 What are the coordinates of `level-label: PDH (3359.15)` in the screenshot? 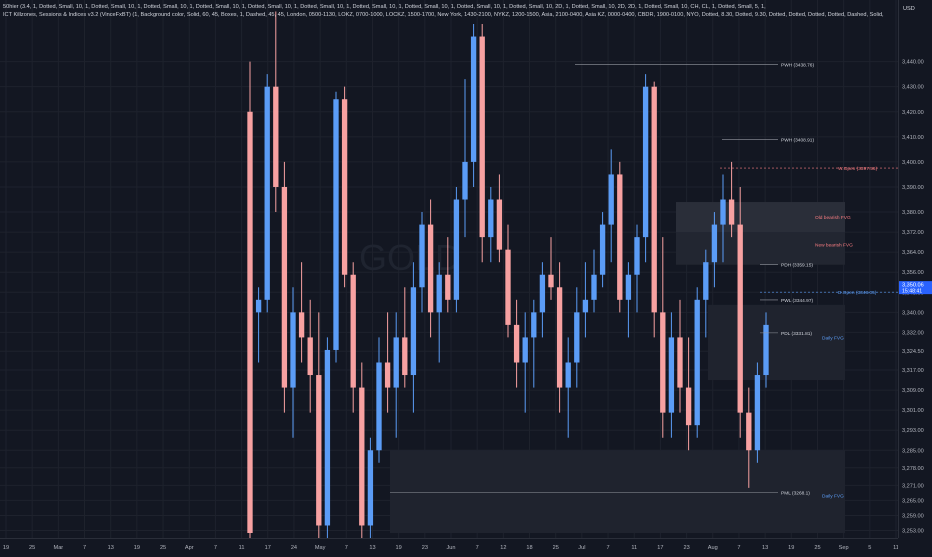 It's located at (797, 265).